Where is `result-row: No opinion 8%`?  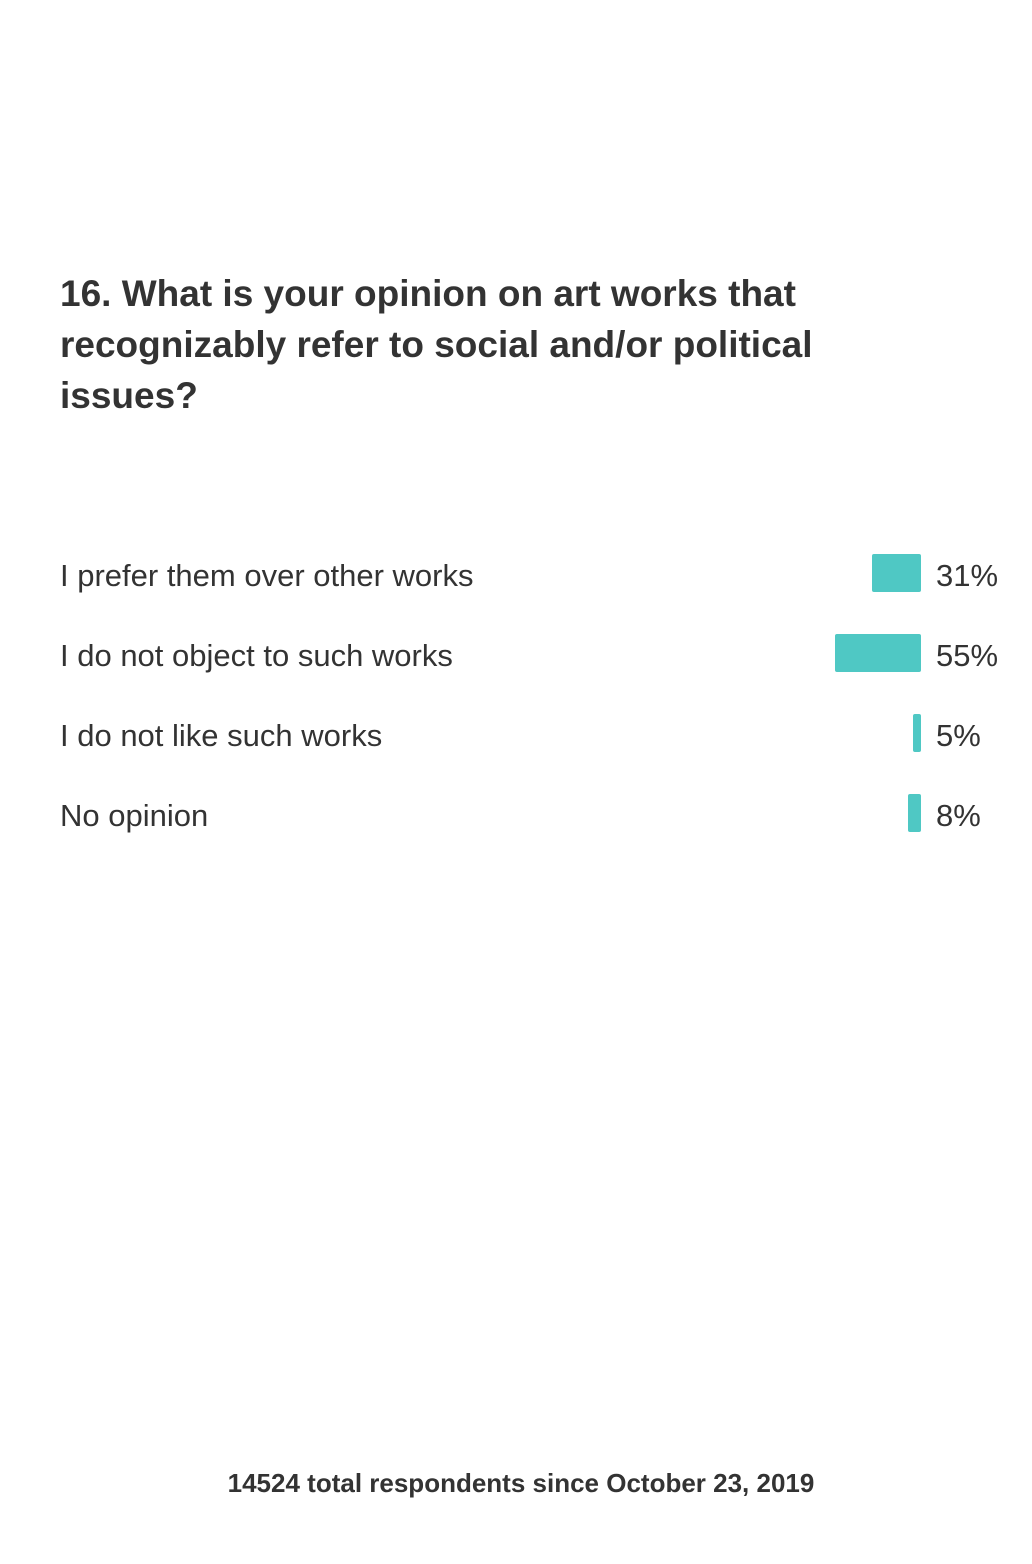 result-row: No opinion 8% is located at coordinates (531, 830).